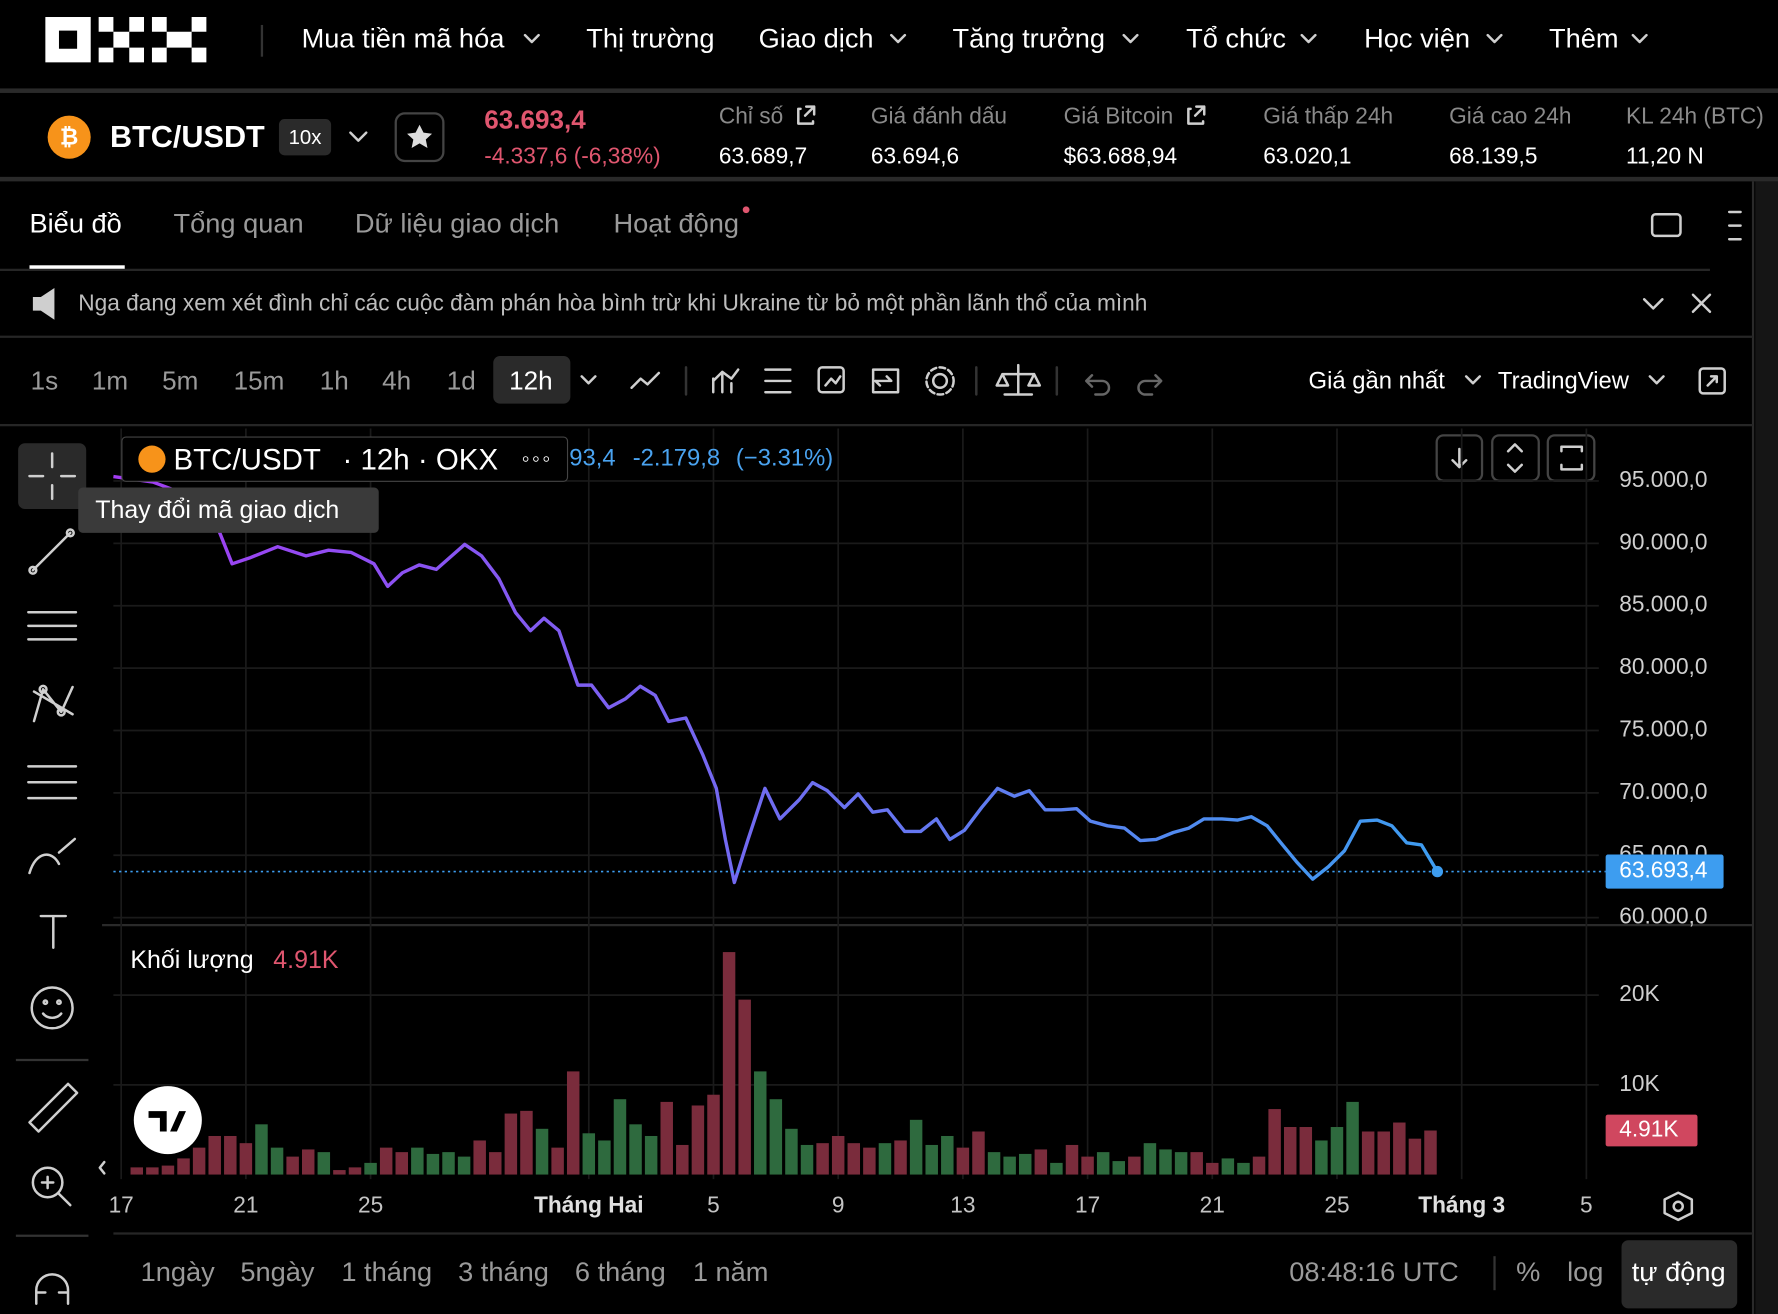 This screenshot has width=1778, height=1314. Describe the element at coordinates (387, 1272) in the screenshot. I see `range: 1 tháng` at that location.